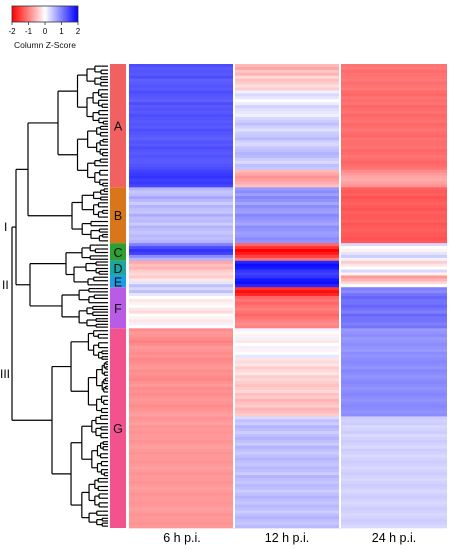 This screenshot has width=453, height=550. I want to click on cluster-label-d: D, so click(117, 269).